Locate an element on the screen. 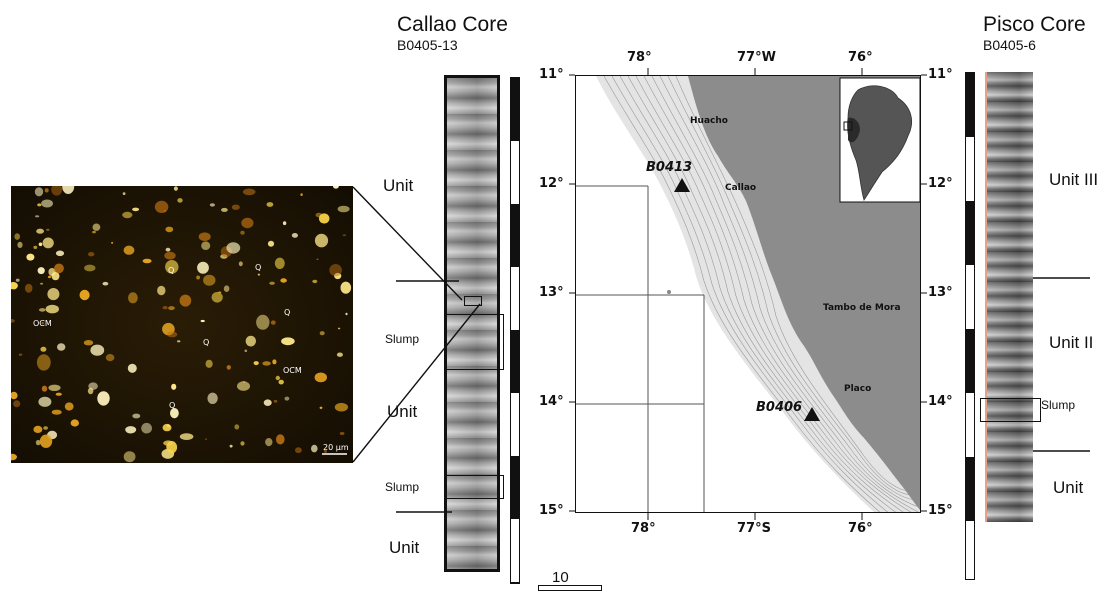 This screenshot has width=1106, height=594. ocm-label: OCM is located at coordinates (42, 323).